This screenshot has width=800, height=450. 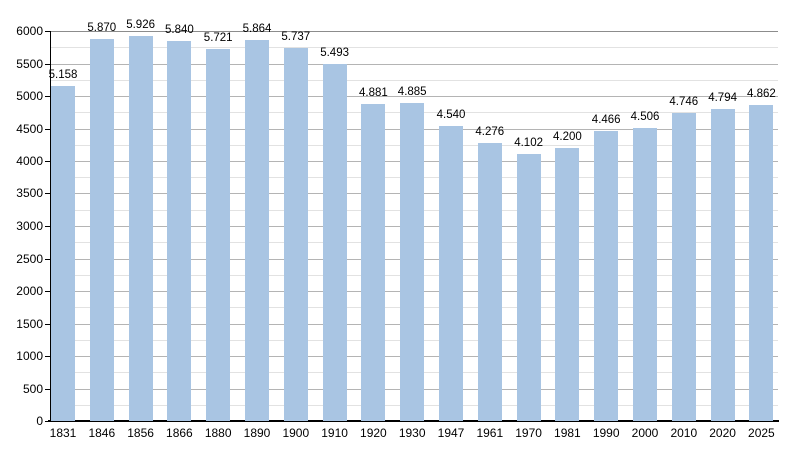 What do you see at coordinates (218, 38) in the screenshot?
I see `bar-value-label-1880: 5.721` at bounding box center [218, 38].